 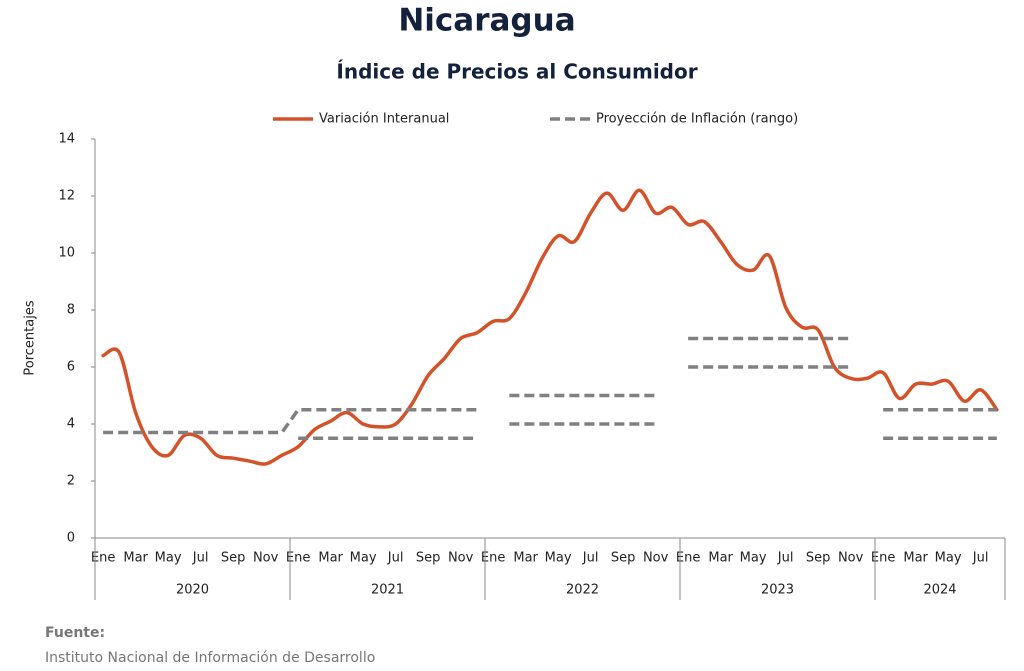 I want to click on year-label: 2023, so click(x=777, y=590).